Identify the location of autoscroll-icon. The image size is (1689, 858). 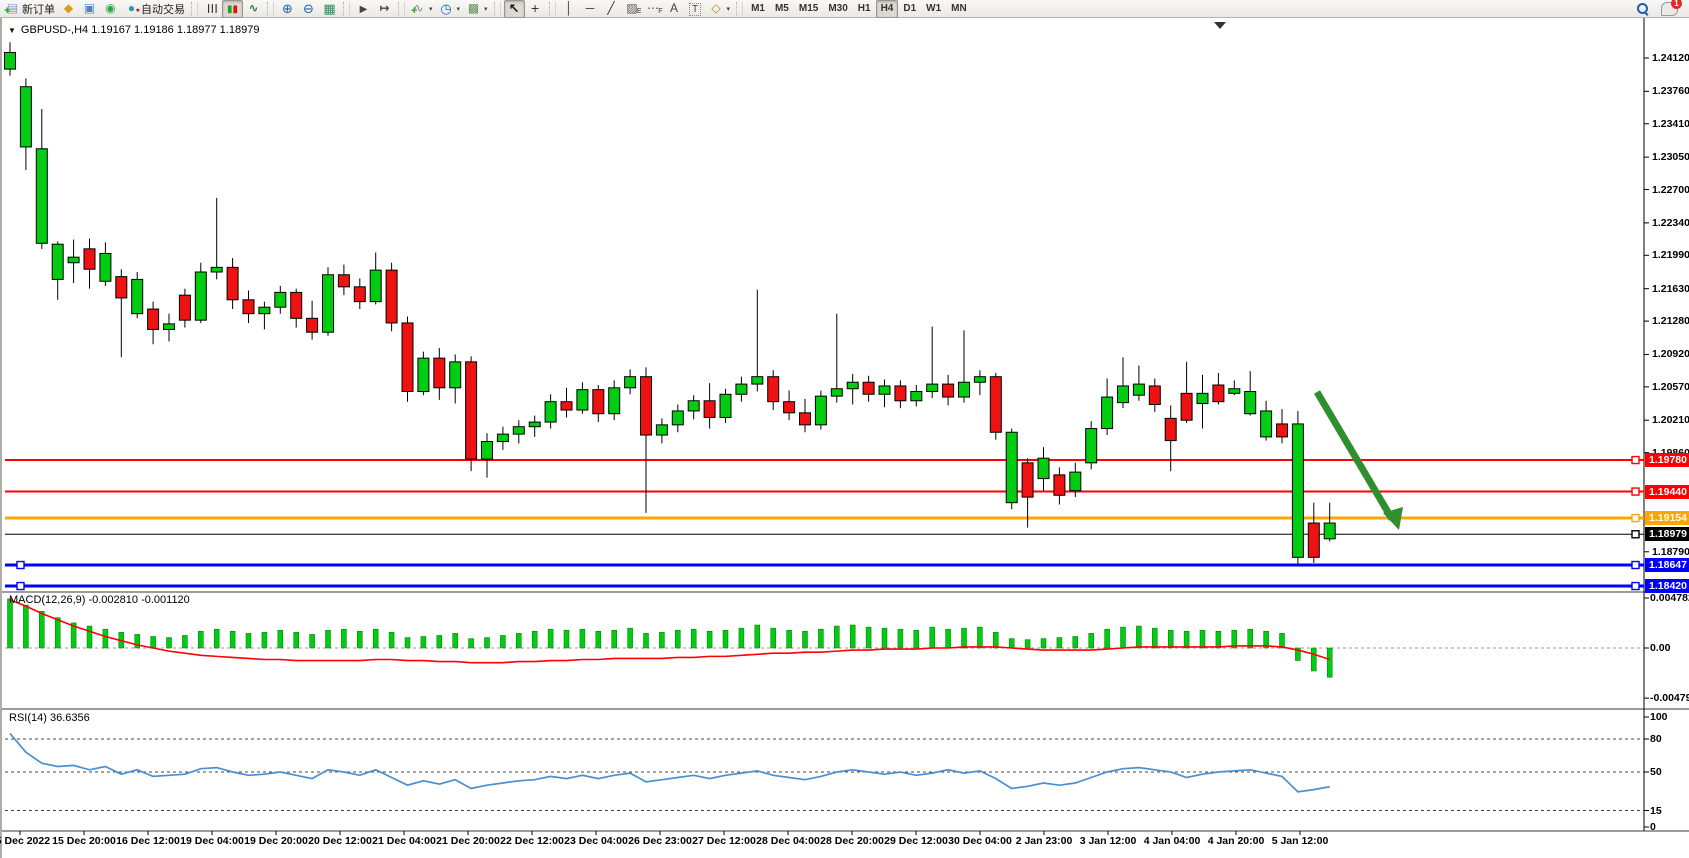
(363, 8).